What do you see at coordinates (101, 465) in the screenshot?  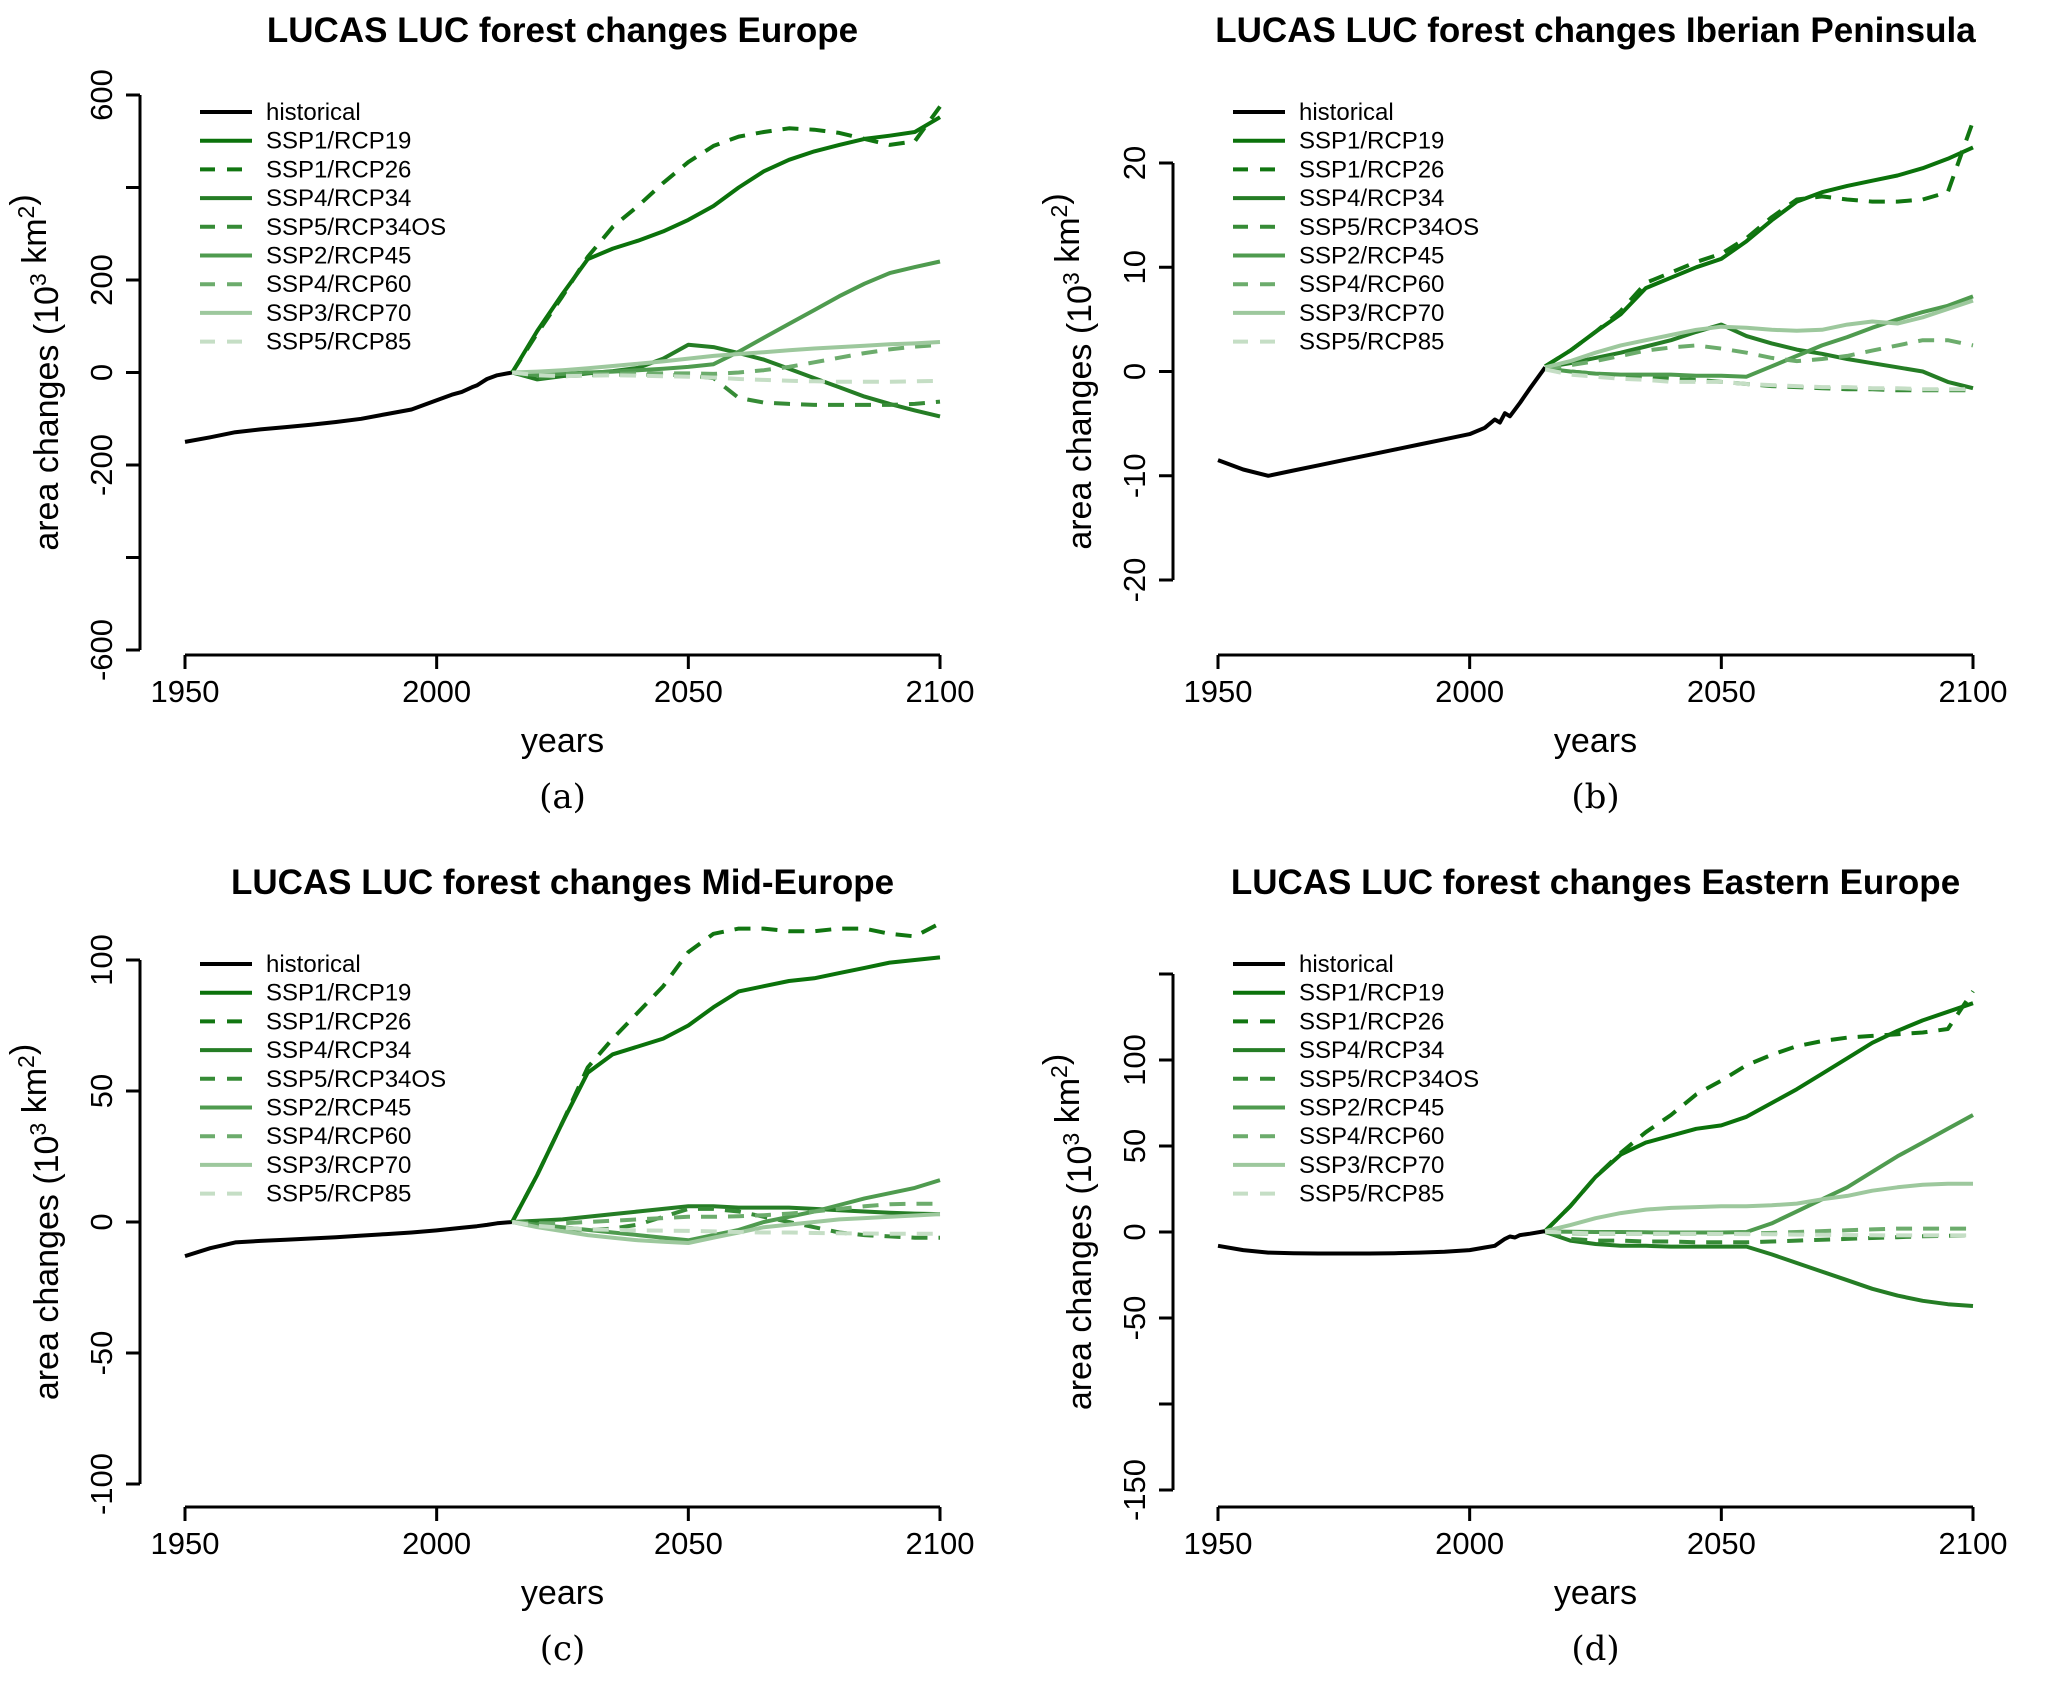 I see `y-tick-label: -200` at bounding box center [101, 465].